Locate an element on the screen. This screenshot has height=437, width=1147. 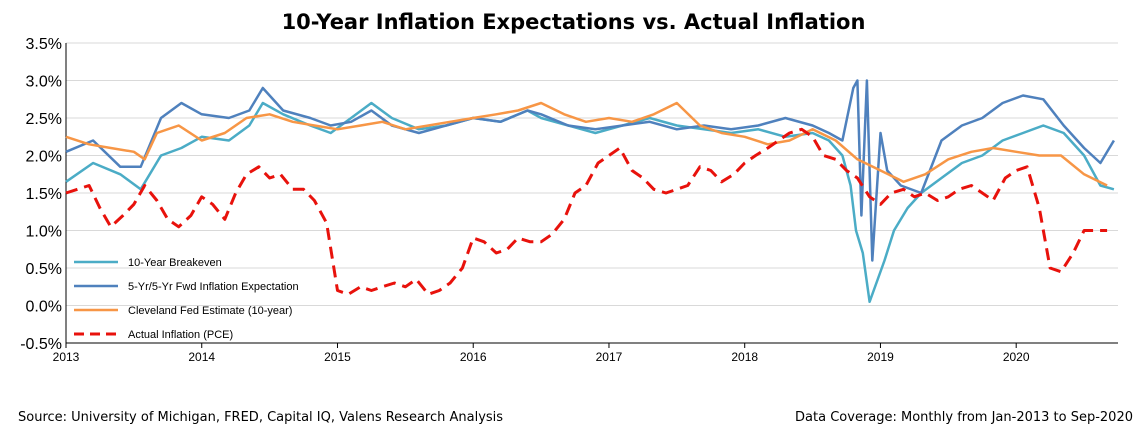
x-tick-label: 2018 is located at coordinates (744, 357).